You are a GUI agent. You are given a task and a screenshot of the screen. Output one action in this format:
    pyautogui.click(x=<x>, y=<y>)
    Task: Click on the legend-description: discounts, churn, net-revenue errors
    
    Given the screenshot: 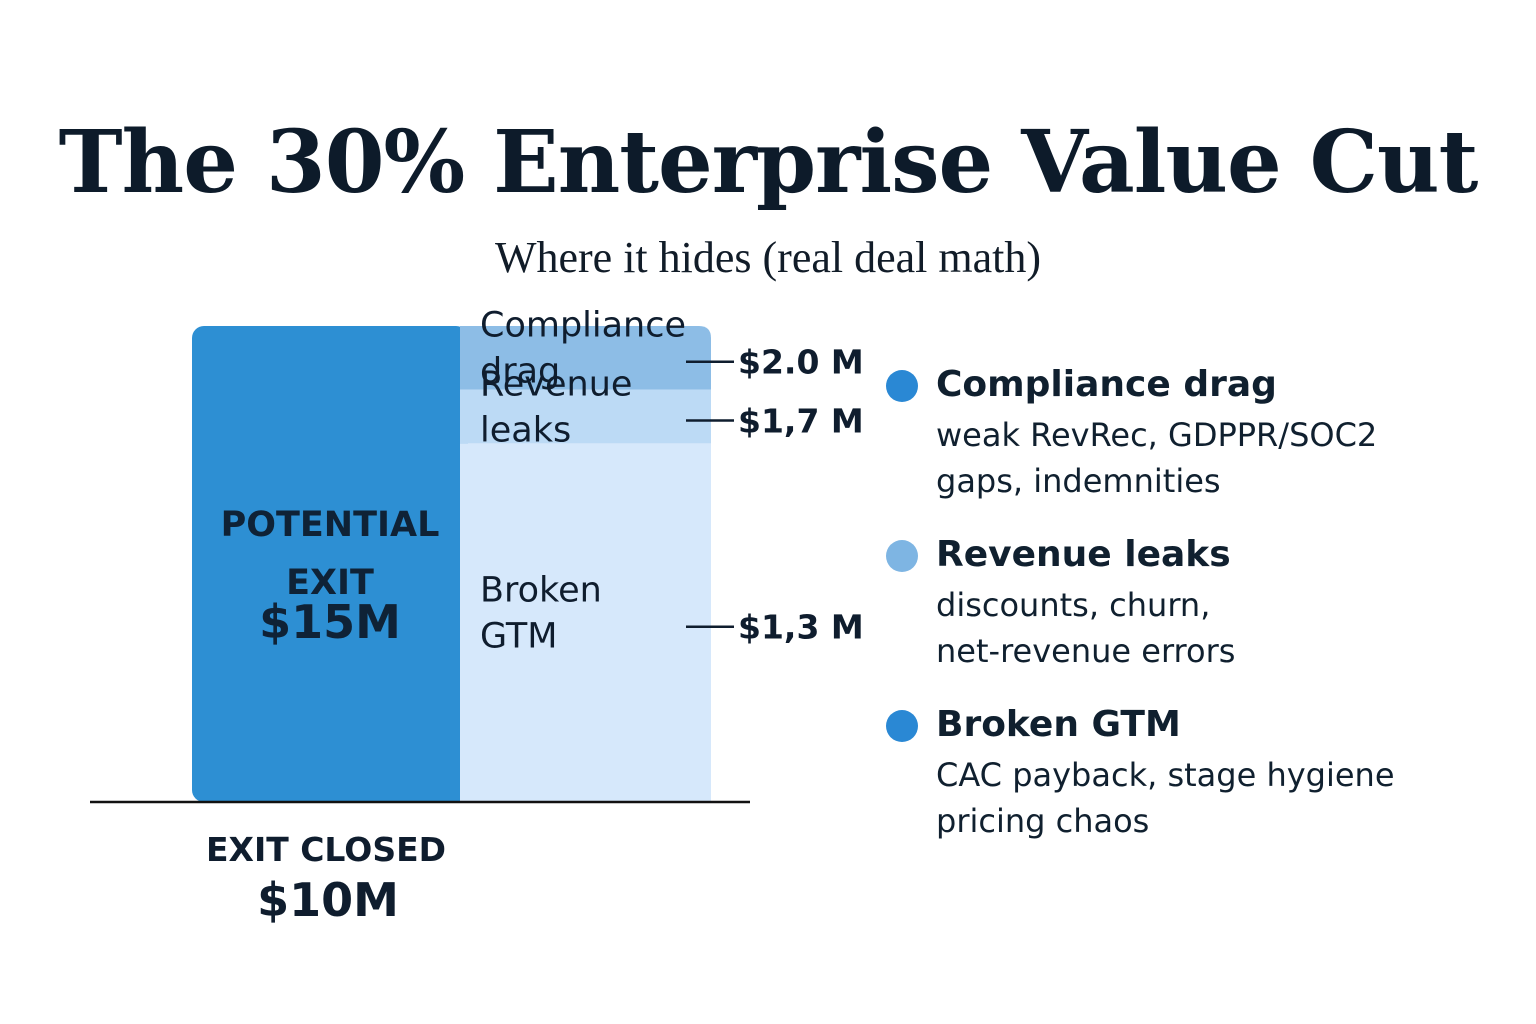 What is the action you would take?
    pyautogui.click(x=1086, y=628)
    